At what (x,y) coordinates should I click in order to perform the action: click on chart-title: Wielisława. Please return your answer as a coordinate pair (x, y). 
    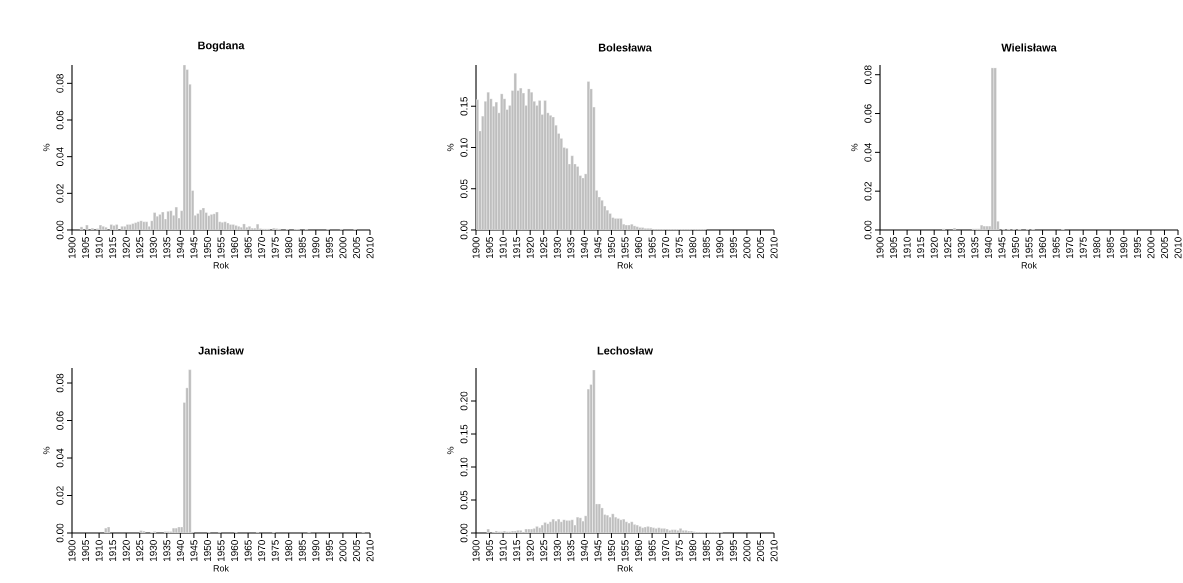
    Looking at the image, I should click on (1029, 47).